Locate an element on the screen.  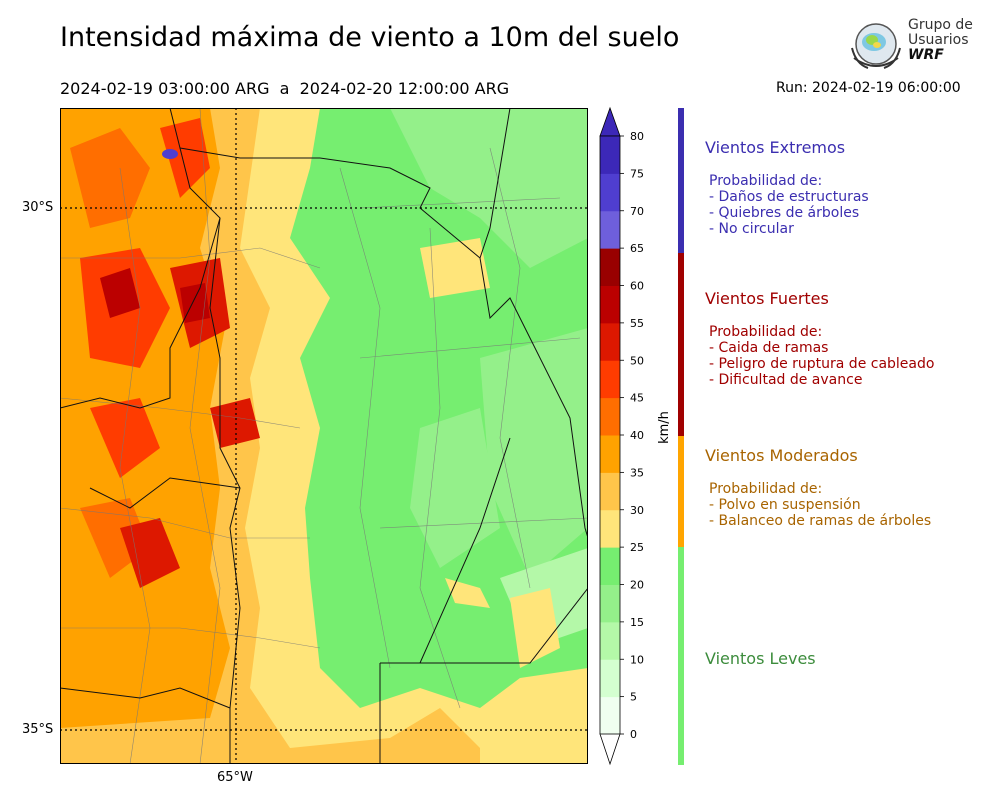
colorbar-tick-label: 5 is located at coordinates (633, 697).